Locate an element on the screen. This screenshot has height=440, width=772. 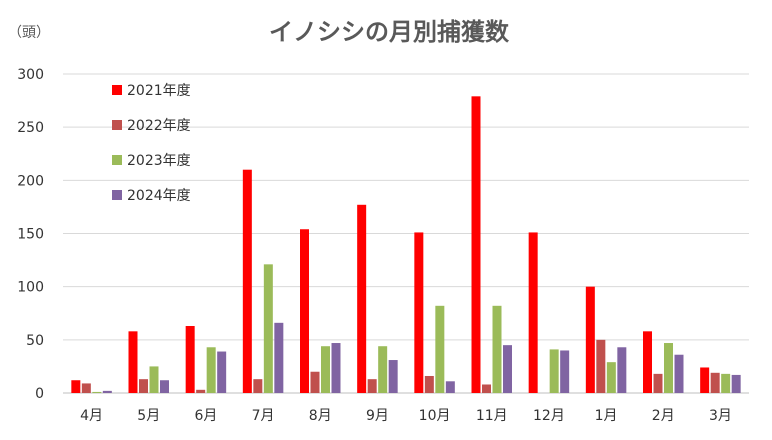
bar-5月-2024年度 is located at coordinates (164, 386).